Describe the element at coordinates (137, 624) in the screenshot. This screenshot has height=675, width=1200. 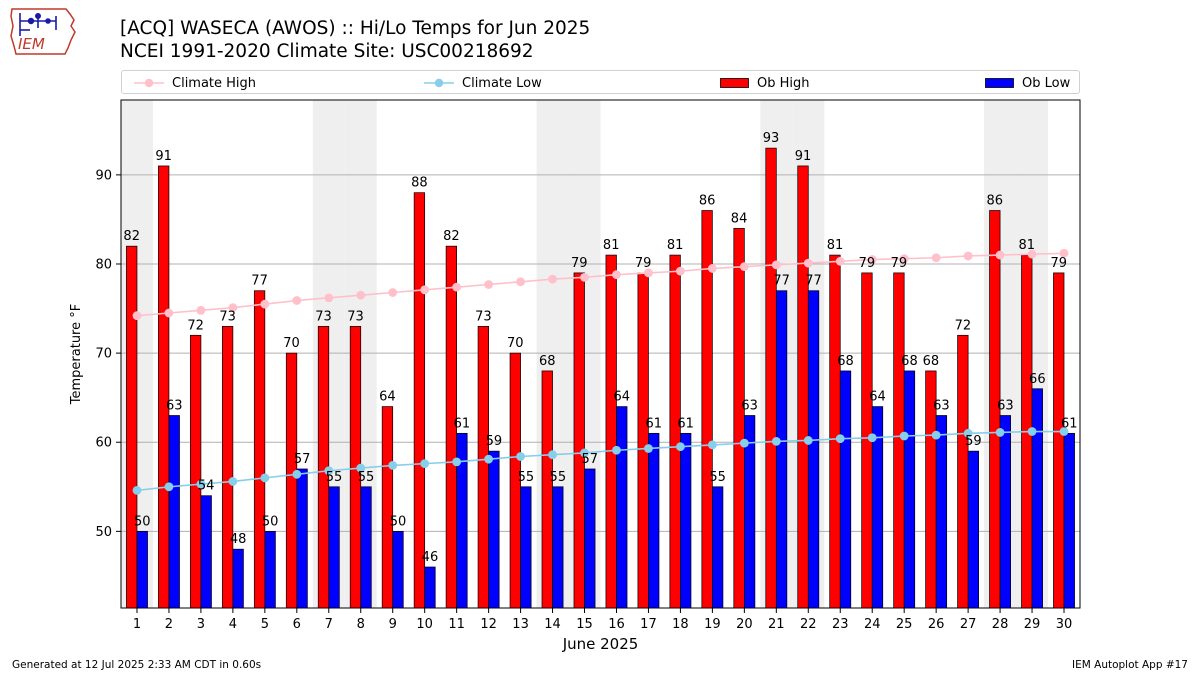
I see `x-tick-label: 1` at that location.